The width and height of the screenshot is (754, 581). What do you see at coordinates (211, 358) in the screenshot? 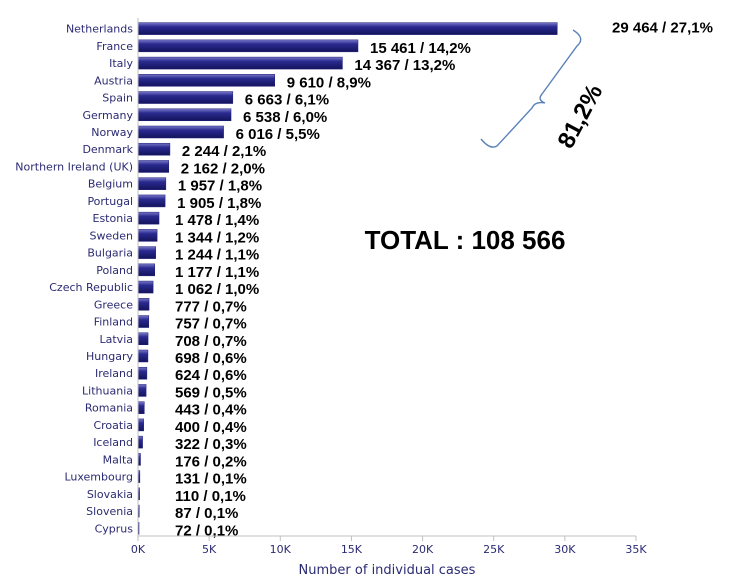
I see `data-label: 698 / 0,6%` at bounding box center [211, 358].